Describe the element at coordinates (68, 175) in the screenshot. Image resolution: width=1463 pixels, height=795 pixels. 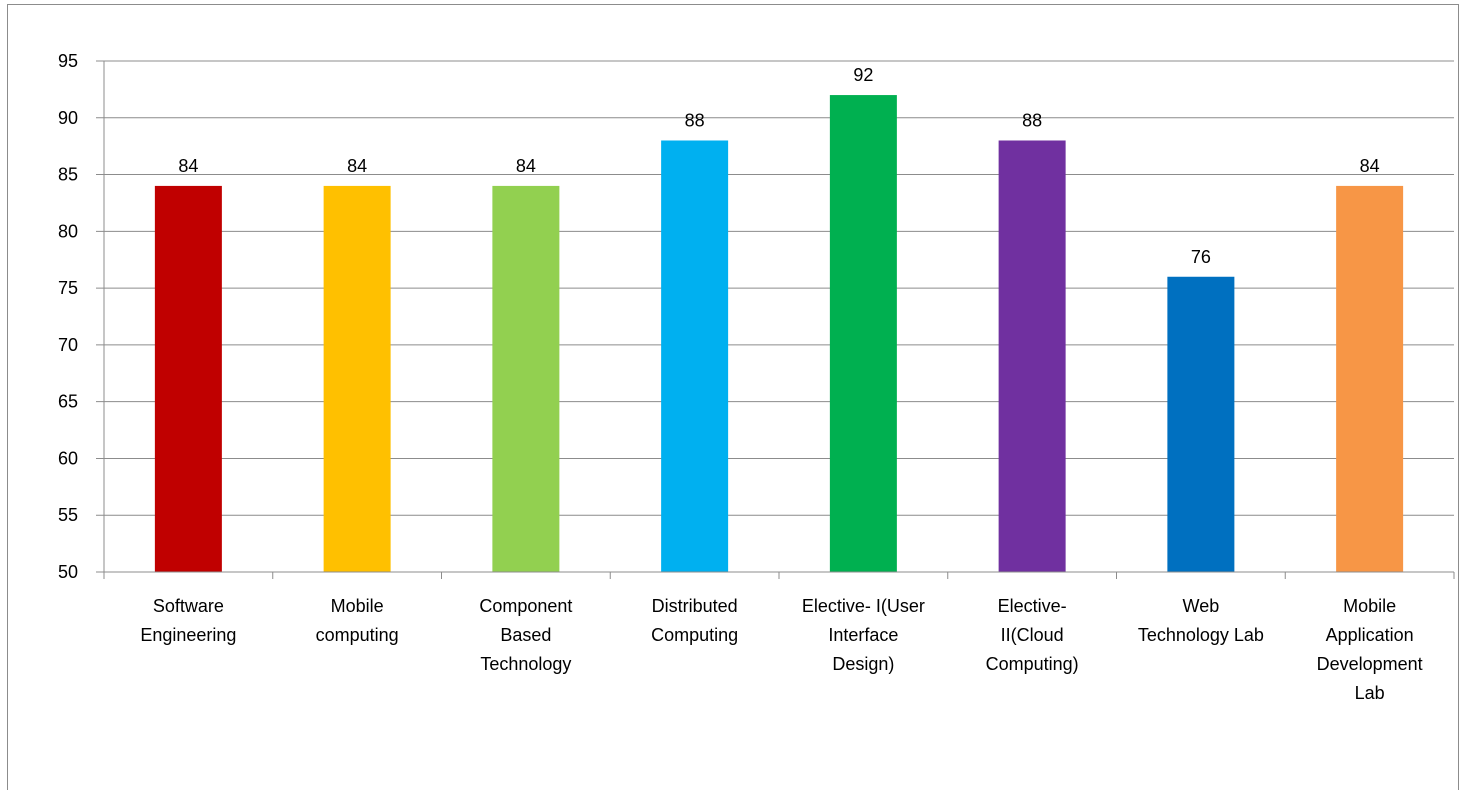
I see `y-tick-label: 85` at that location.